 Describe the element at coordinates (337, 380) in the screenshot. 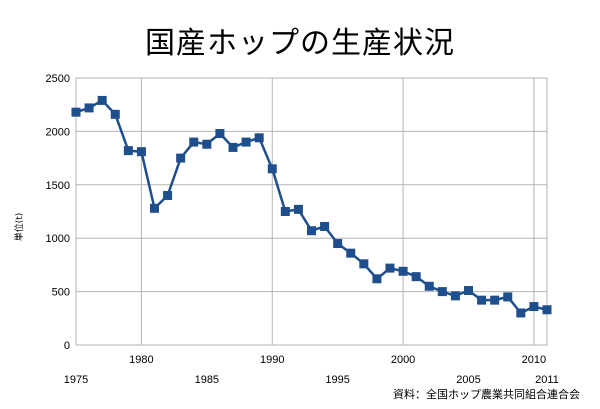

I see `x-tick-label: 1995` at that location.